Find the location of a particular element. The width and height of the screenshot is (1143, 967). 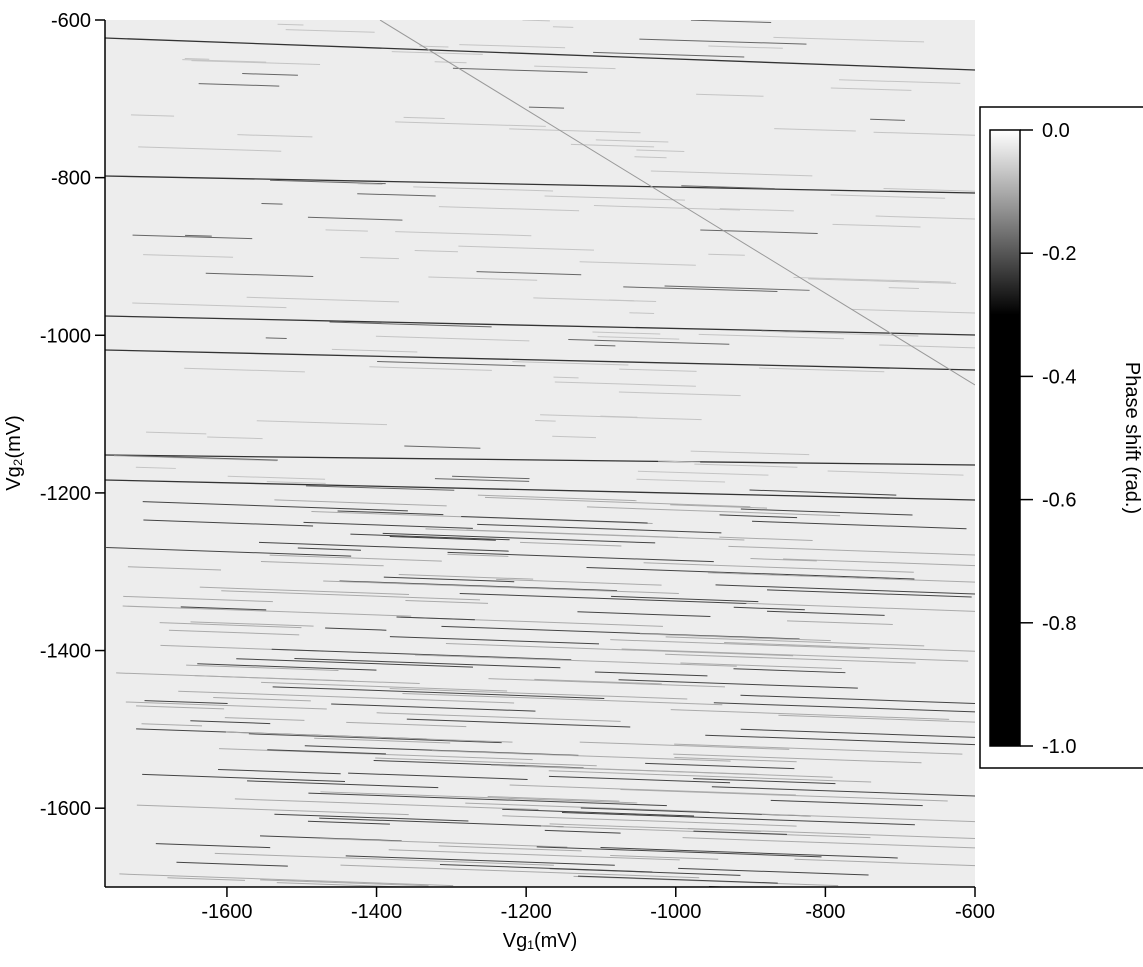

x-tick-label: -600 is located at coordinates (975, 912).